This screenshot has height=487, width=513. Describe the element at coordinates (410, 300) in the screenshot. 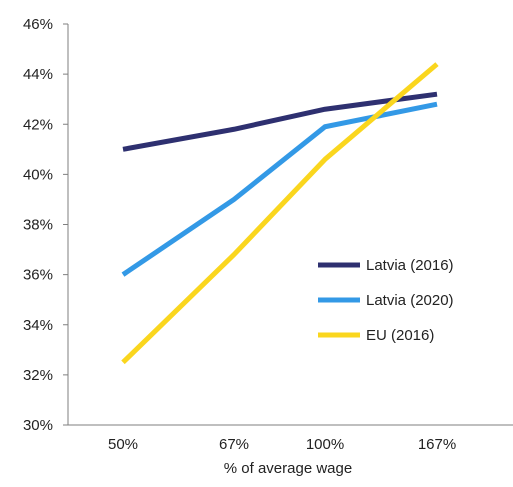

I see `legend-label: Latvia (2020)` at that location.